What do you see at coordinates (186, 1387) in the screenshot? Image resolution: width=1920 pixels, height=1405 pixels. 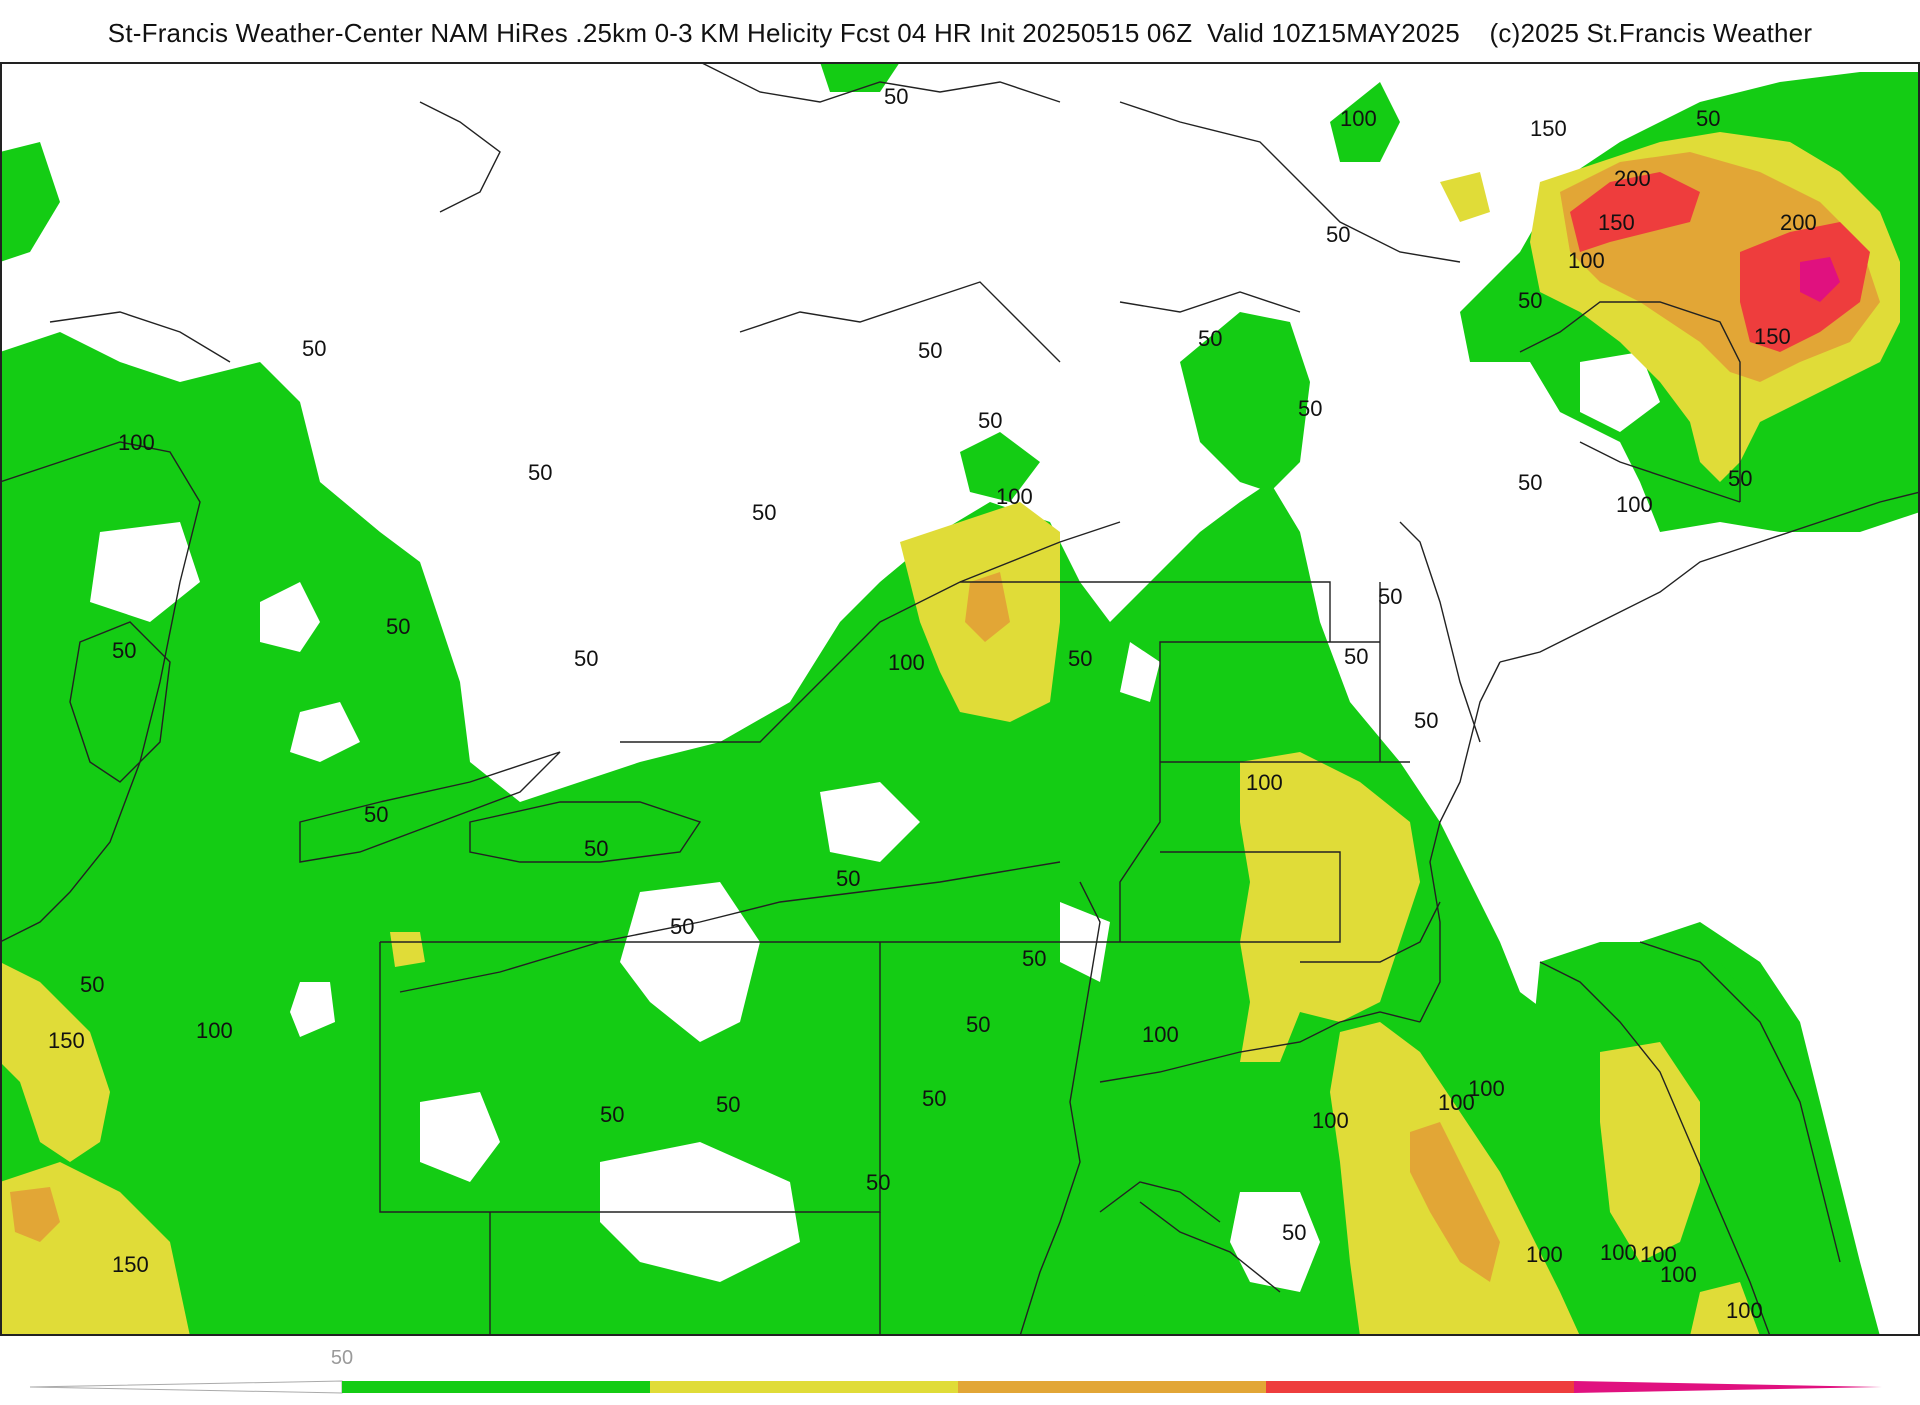 I see `colorbar-low-taper` at bounding box center [186, 1387].